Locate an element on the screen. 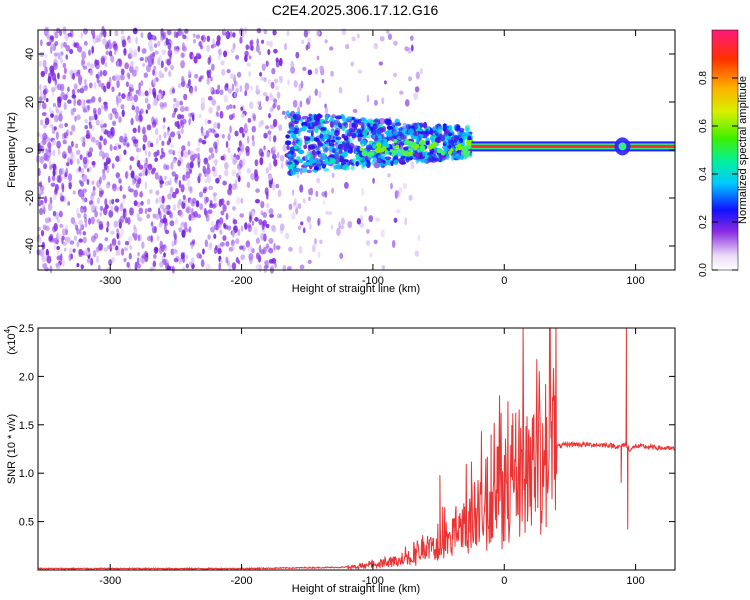 The image size is (750, 600). snr-multiplier-exp: 4 is located at coordinates (7, 330).